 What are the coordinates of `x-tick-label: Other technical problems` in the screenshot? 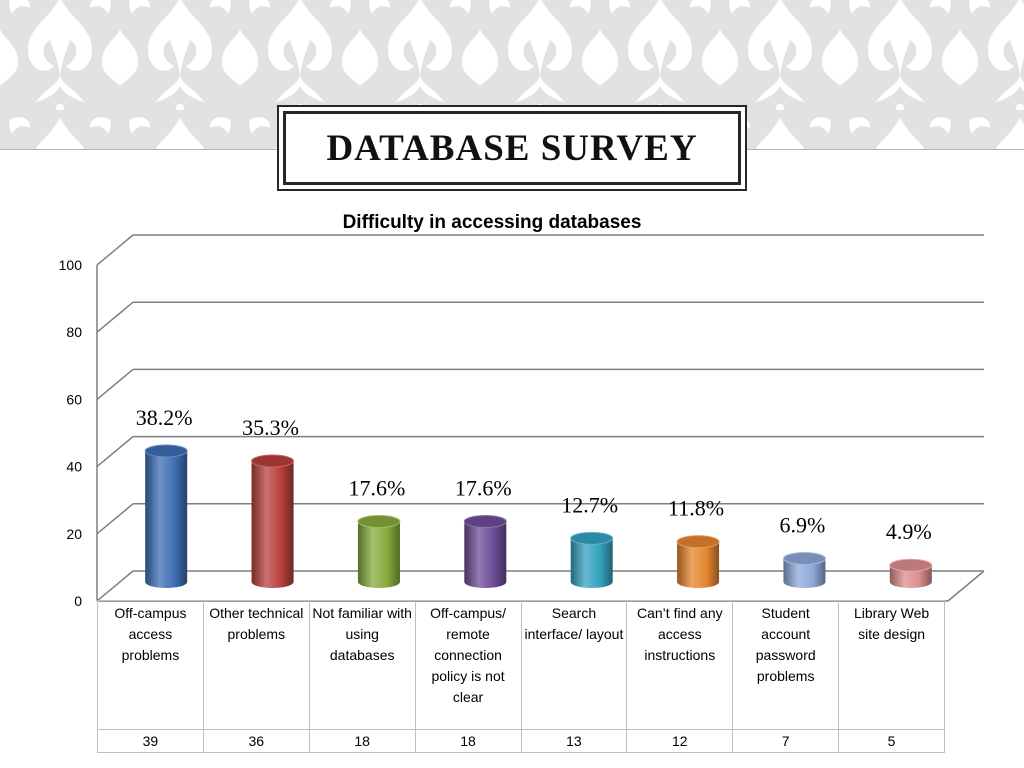 It's located at (256, 665).